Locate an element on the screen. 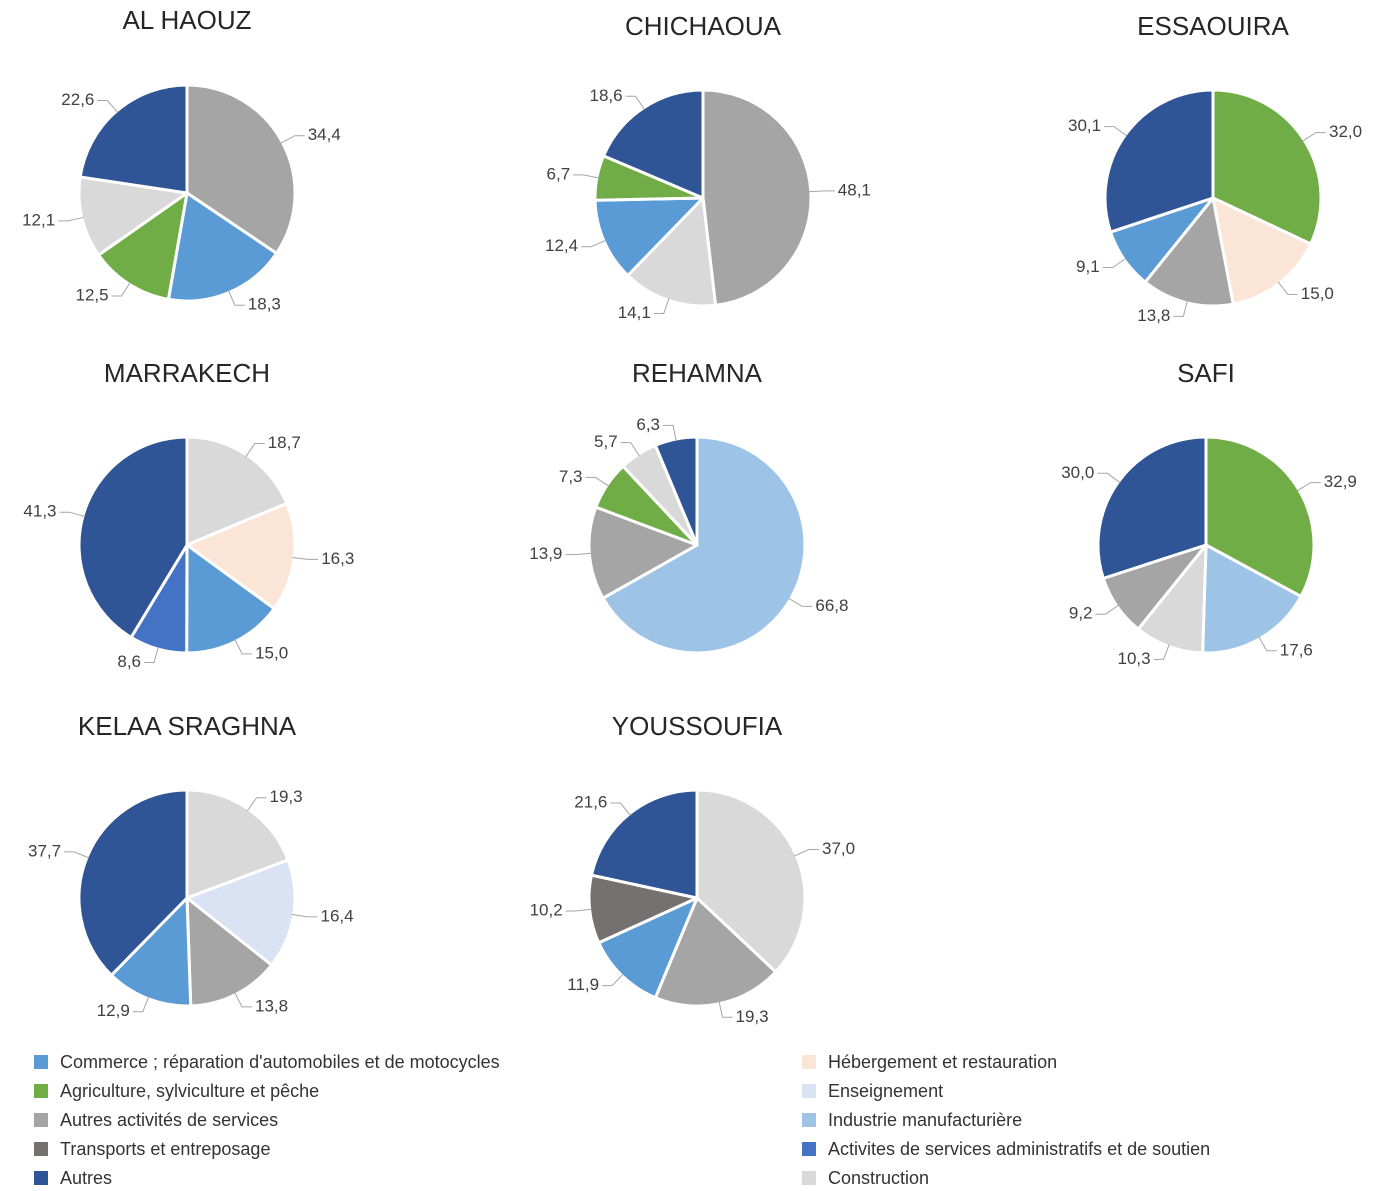  legend-label: Enseignement is located at coordinates (886, 1090).